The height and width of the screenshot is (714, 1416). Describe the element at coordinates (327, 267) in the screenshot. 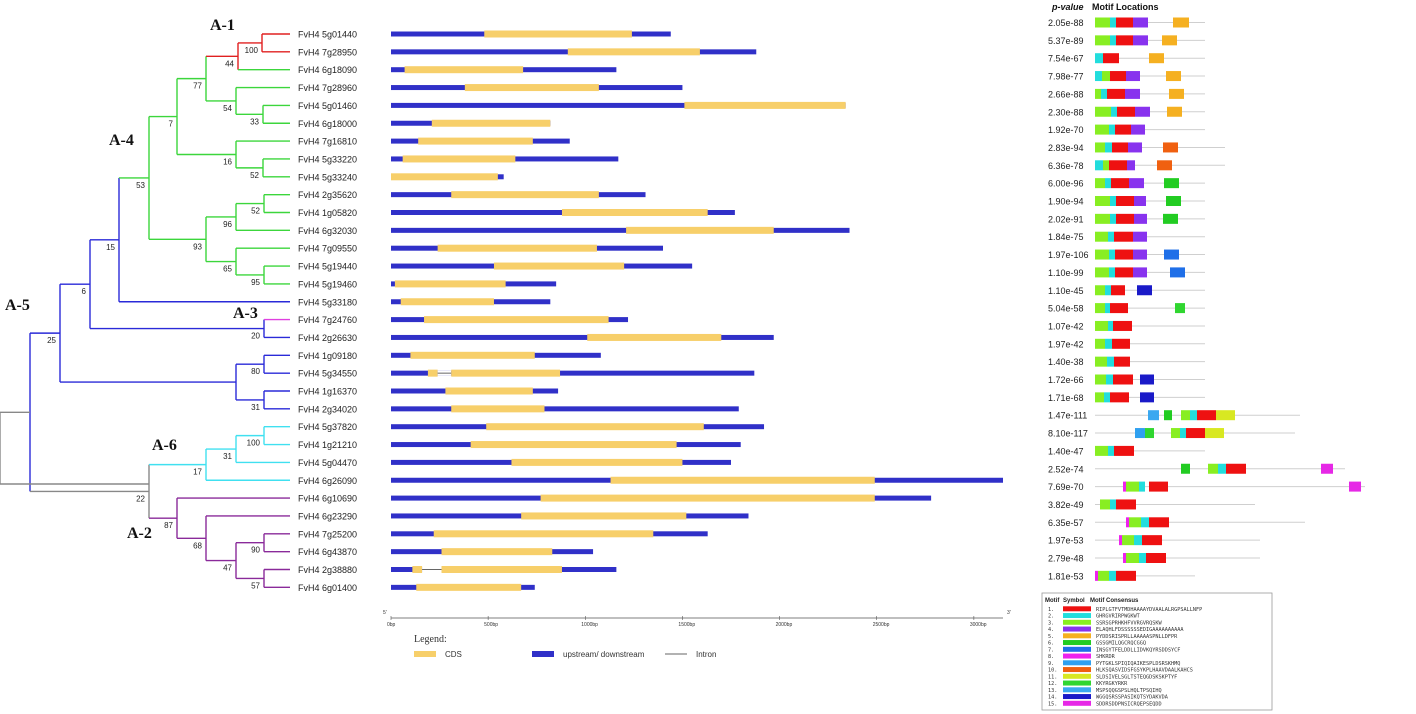

I see `gene-label: FvH4 5g19440` at that location.